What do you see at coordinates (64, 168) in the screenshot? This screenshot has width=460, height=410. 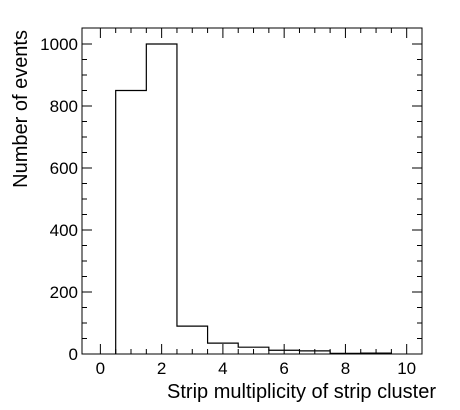 I see `y-tick-label: 600` at bounding box center [64, 168].